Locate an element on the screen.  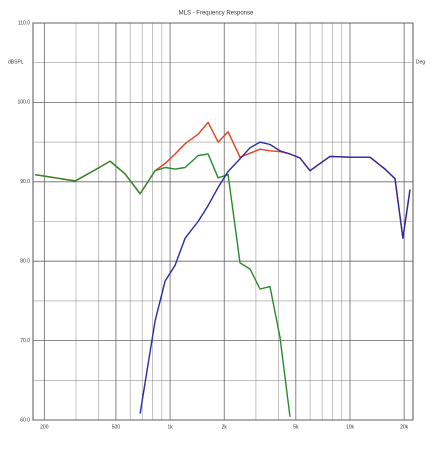
x-tick-label: 500 is located at coordinates (116, 427).